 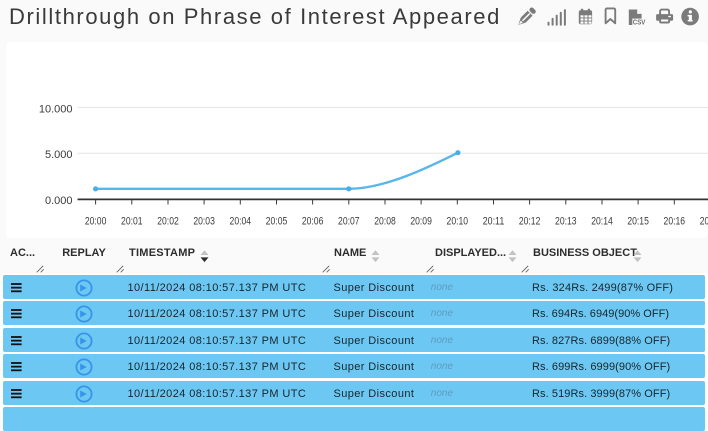 I want to click on svg-text: 20:01, so click(x=132, y=222).